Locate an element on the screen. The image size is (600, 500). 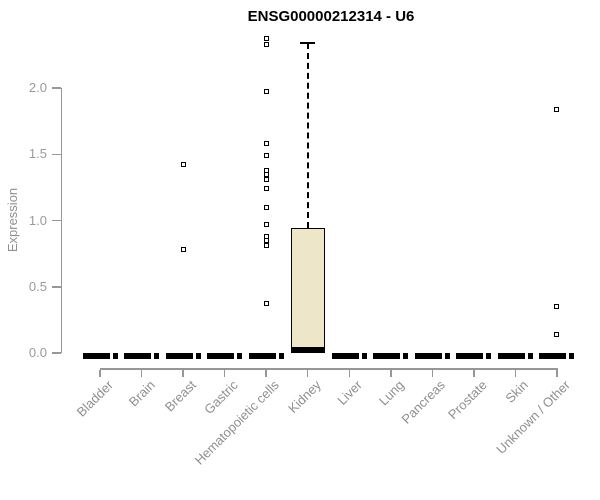
median-line is located at coordinates (307, 350).